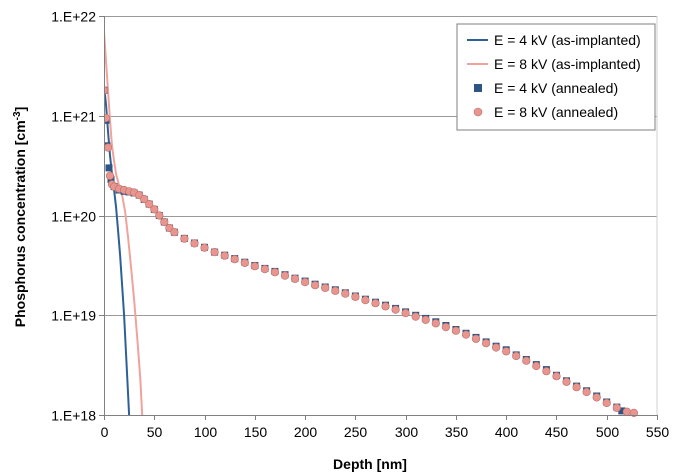 The image size is (684, 474). Describe the element at coordinates (256, 432) in the screenshot. I see `x-tick-label: 150` at that location.